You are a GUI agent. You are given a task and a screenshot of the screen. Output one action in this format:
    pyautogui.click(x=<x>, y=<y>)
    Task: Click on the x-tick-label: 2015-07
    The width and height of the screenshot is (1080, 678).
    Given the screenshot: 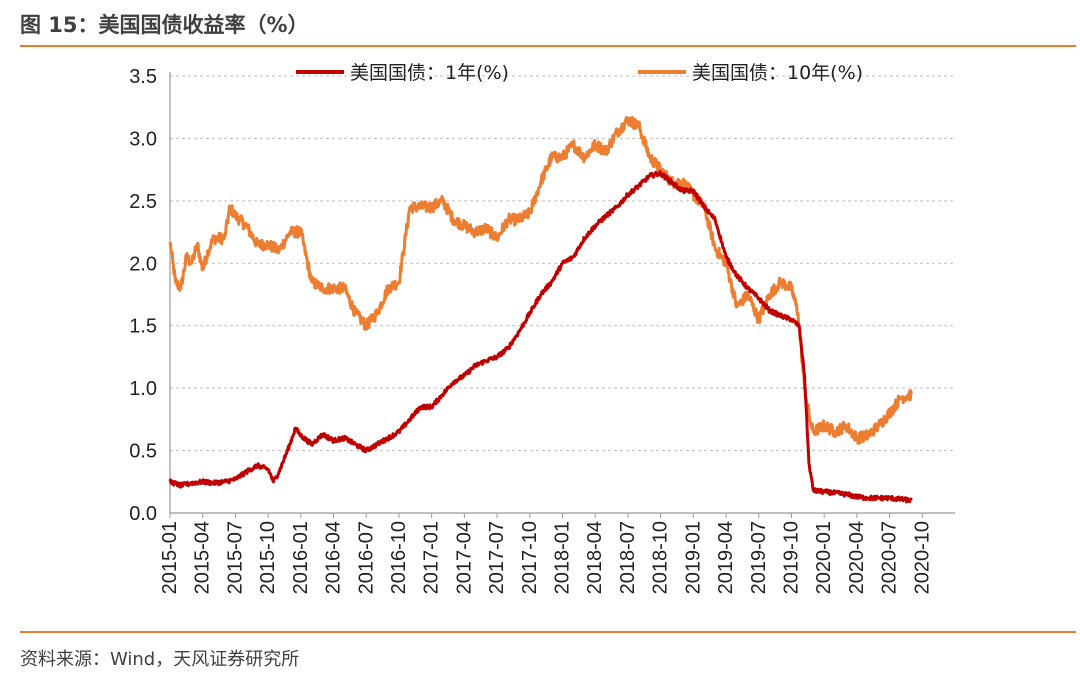 What is the action you would take?
    pyautogui.click(x=235, y=557)
    